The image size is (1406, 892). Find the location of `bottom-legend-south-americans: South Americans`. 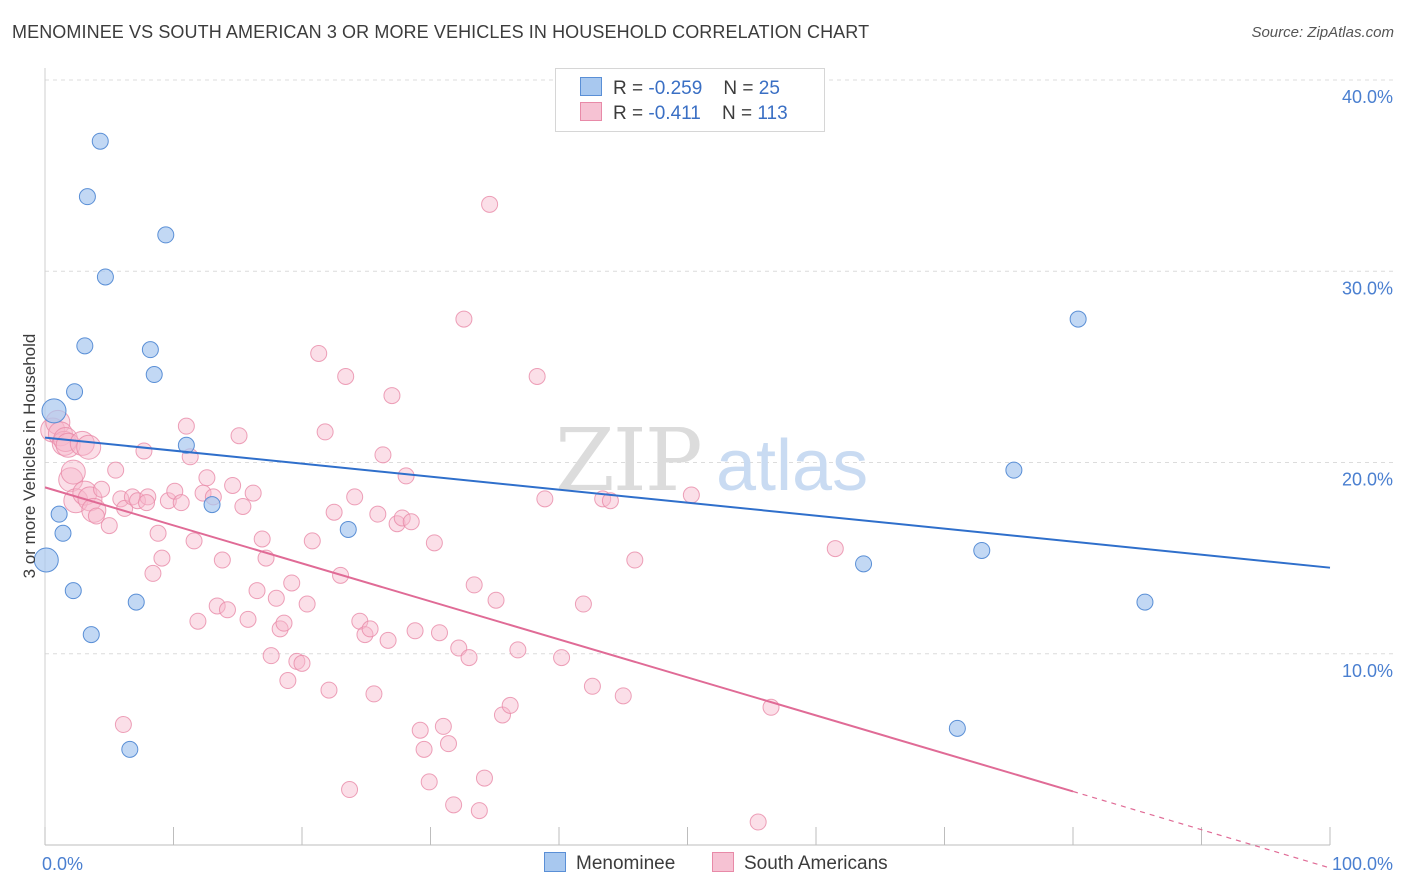

bottom-legend-south-americans: South Americans is located at coordinates (800, 863).